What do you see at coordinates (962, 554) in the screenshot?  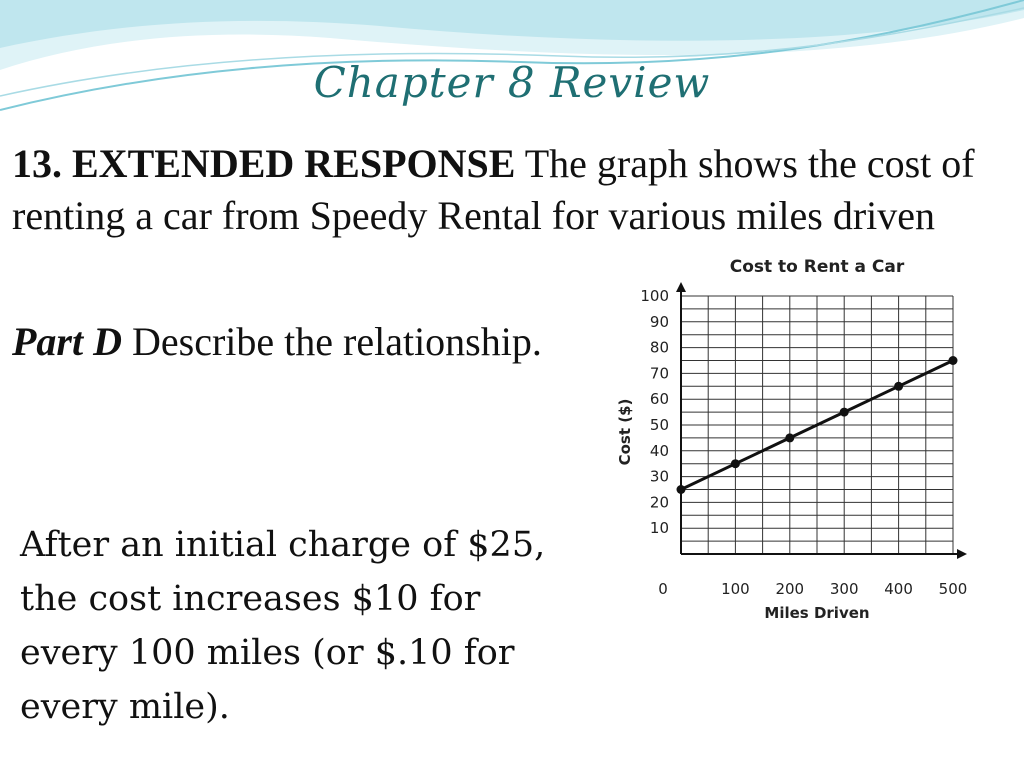 I see `x-axis-arrow` at bounding box center [962, 554].